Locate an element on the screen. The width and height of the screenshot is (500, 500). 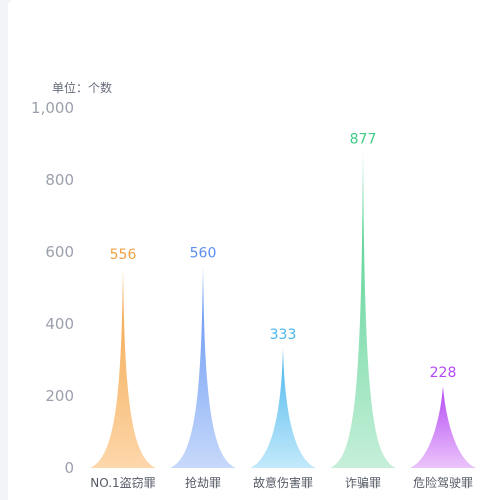
x-category-label: 抢劫罪 is located at coordinates (203, 482).